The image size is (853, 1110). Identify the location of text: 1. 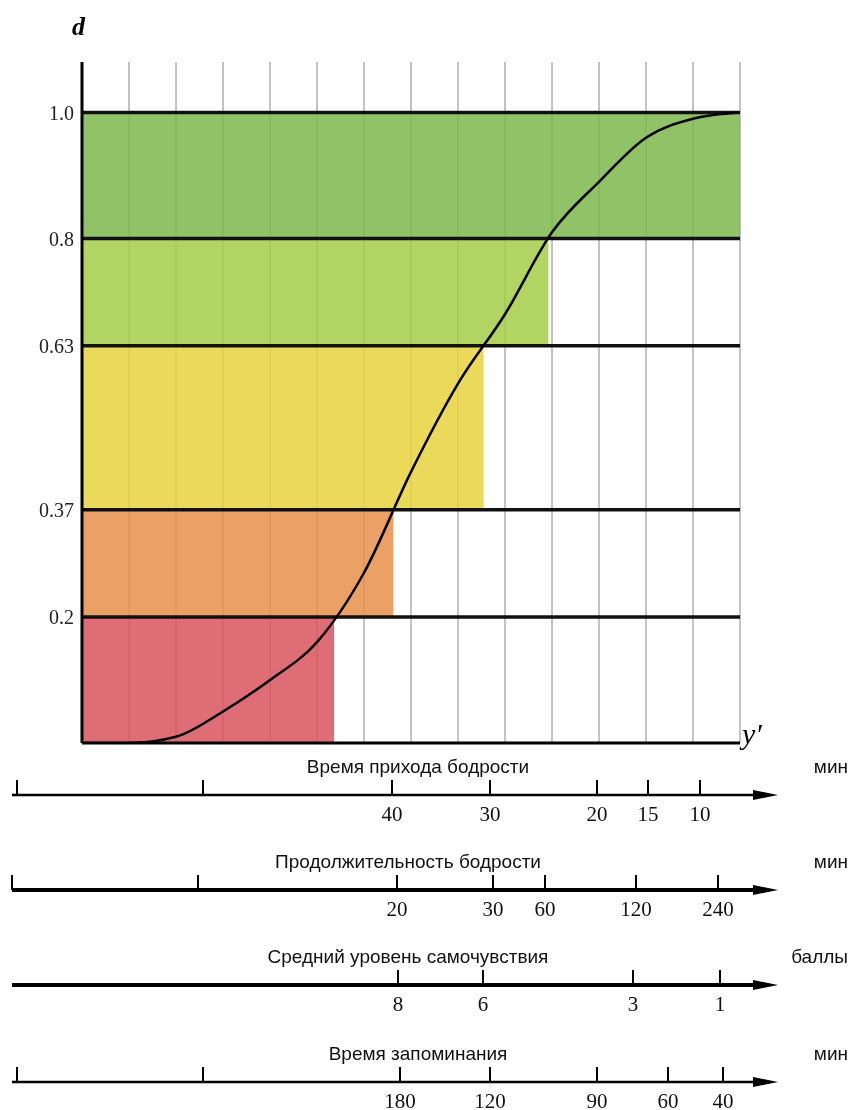
(720, 1004).